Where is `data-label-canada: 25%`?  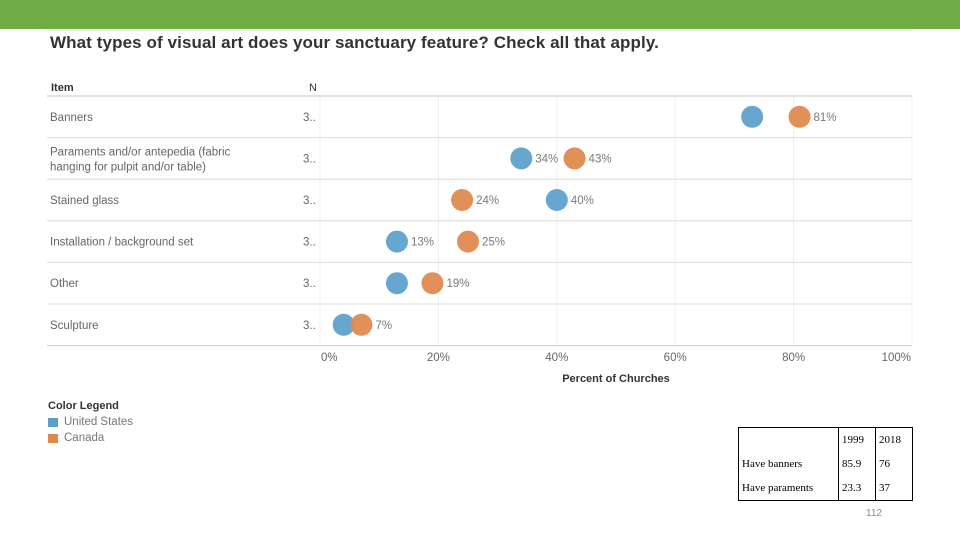
data-label-canada: 25% is located at coordinates (493, 243).